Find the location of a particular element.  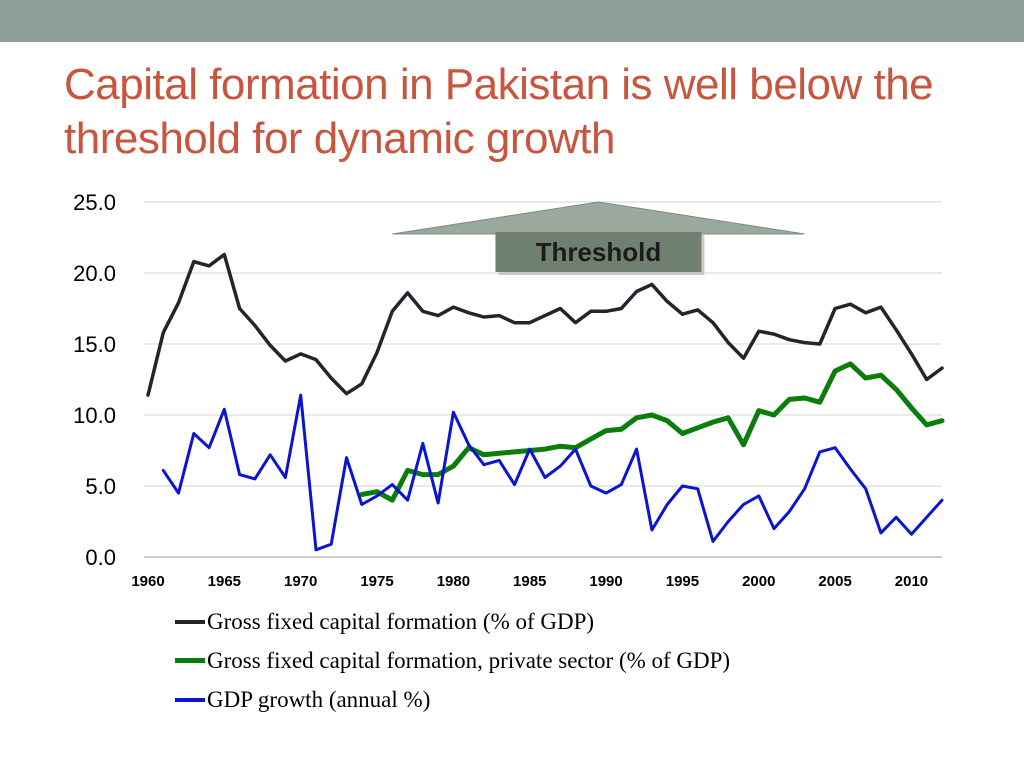

x-tick-label: 1975 is located at coordinates (376, 581).